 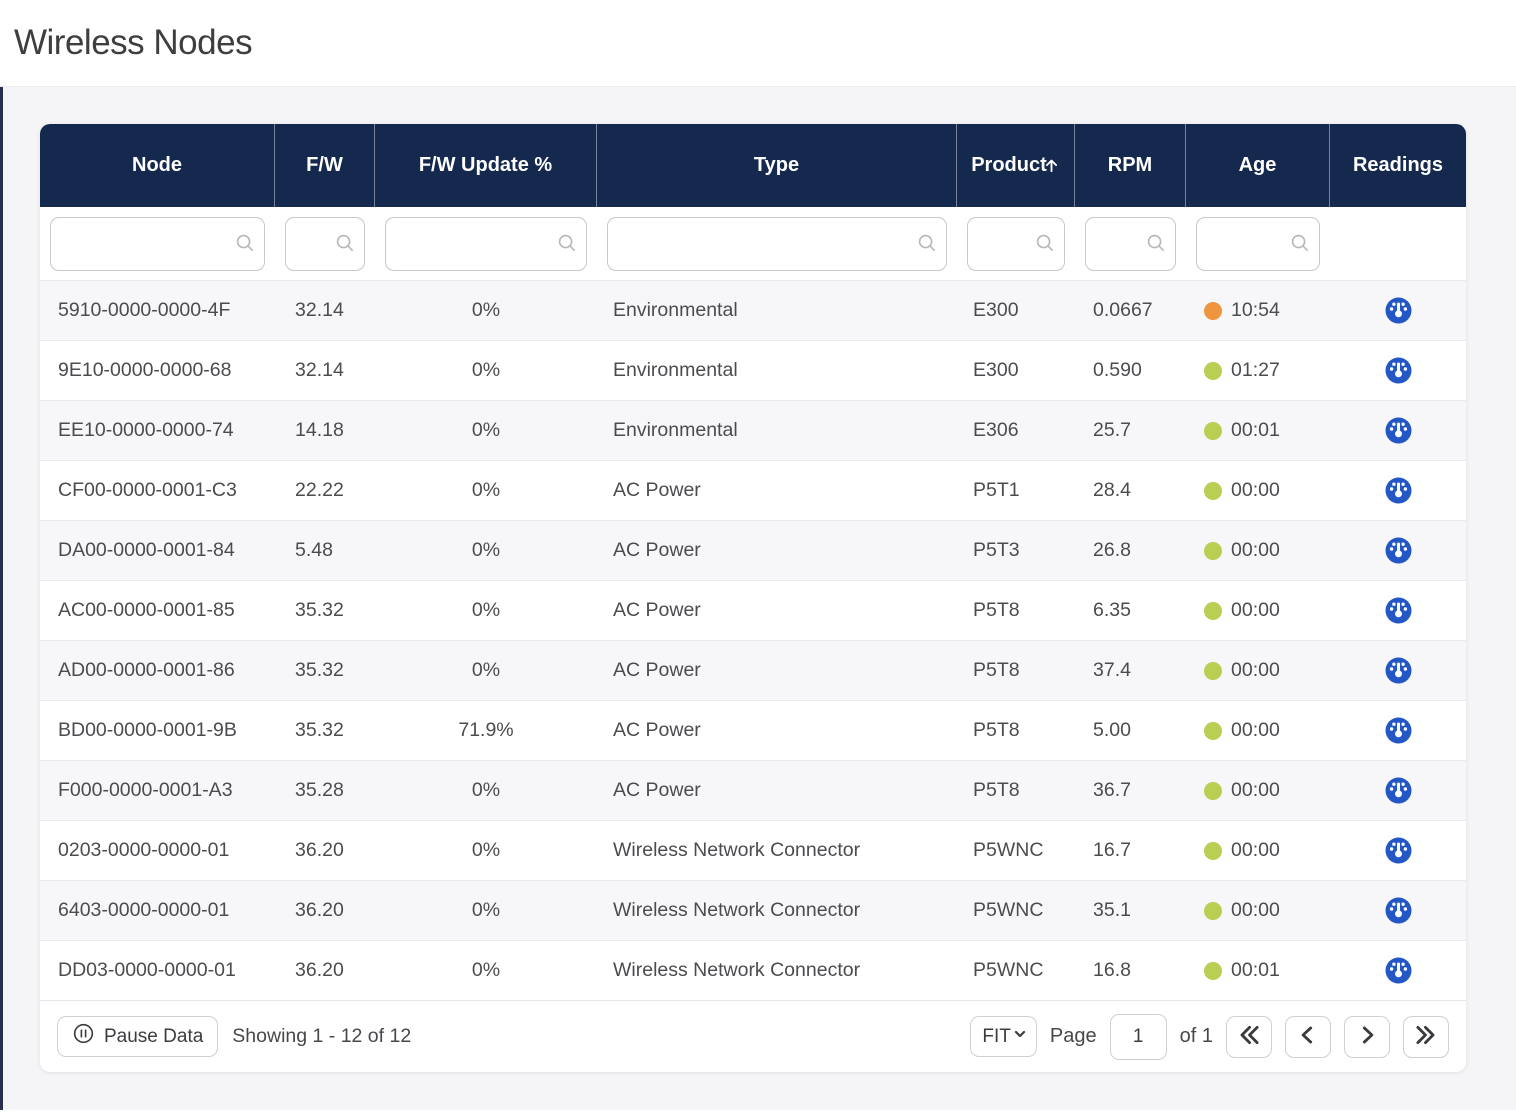 I want to click on next-page-button, so click(x=1367, y=1036).